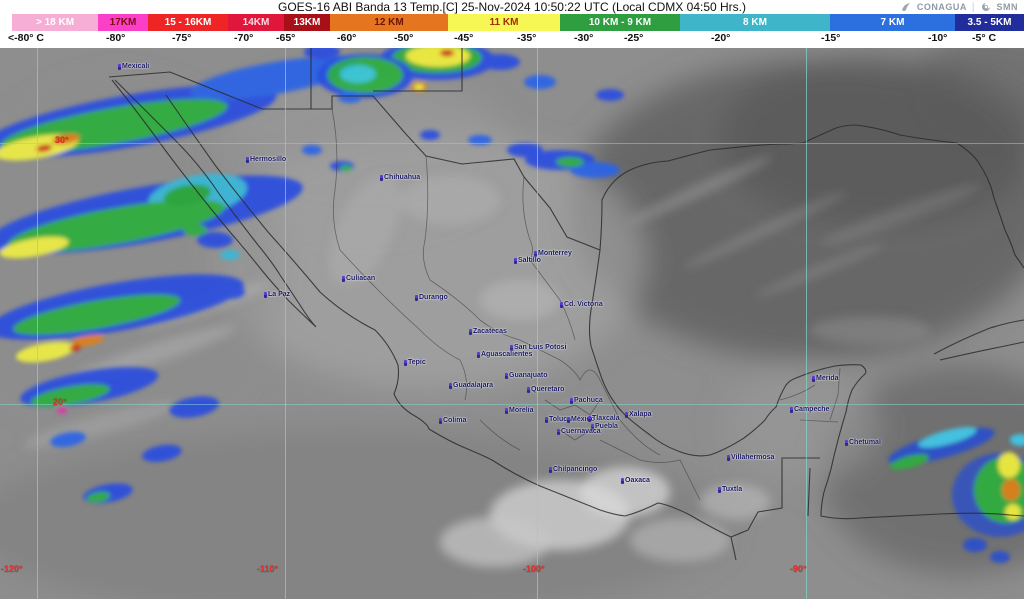 Image resolution: width=1024 pixels, height=599 pixels. I want to click on city-name: San Luis Potosi, so click(540, 347).